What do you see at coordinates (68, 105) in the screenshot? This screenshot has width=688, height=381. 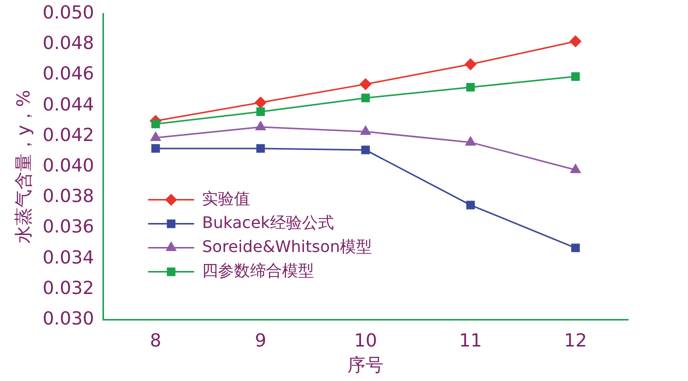 I see `y-tick-label: 0.044` at bounding box center [68, 105].